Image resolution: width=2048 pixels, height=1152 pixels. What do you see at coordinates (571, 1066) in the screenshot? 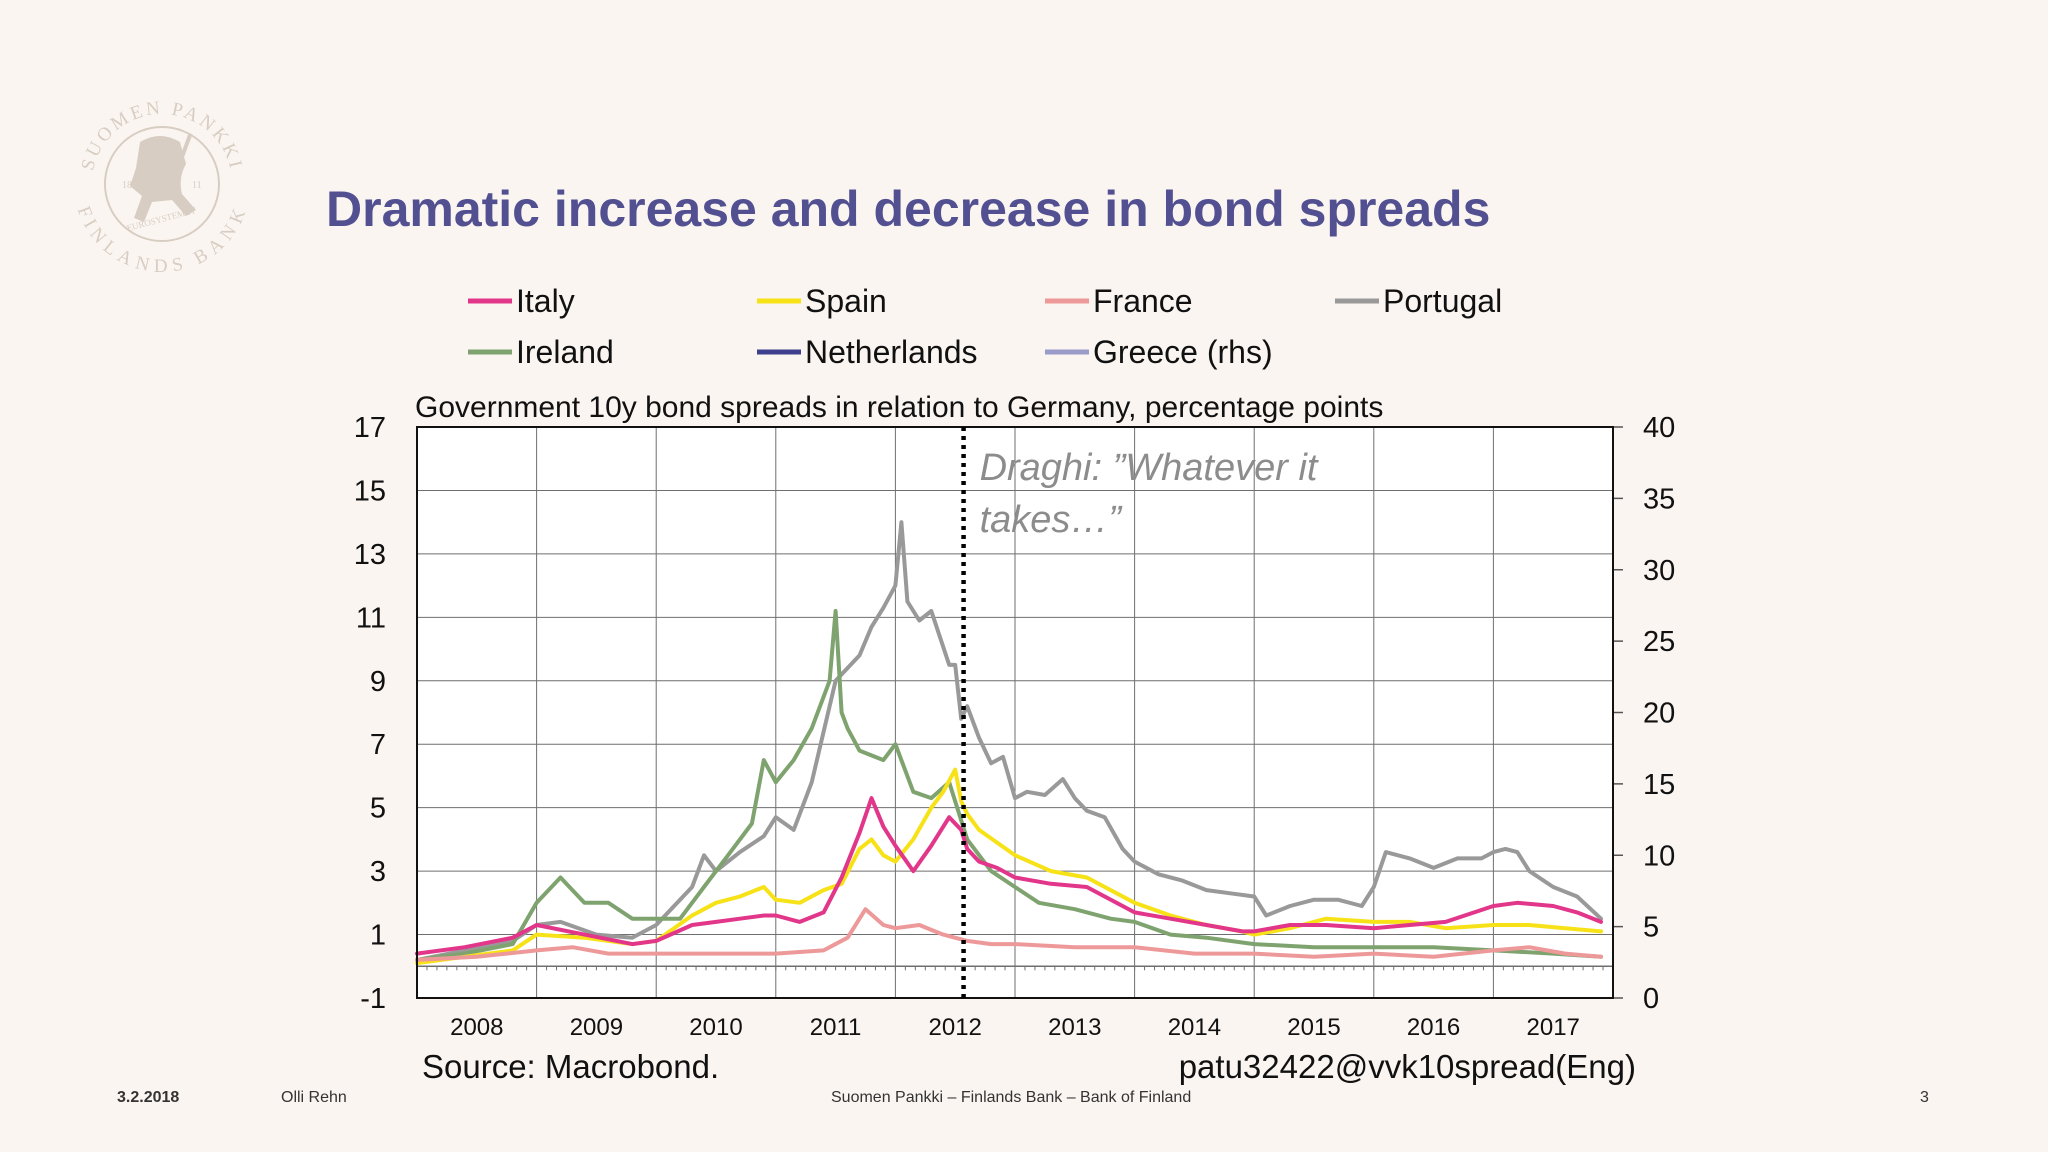
I see `source-note: Source: Macrobond.` at bounding box center [571, 1066].